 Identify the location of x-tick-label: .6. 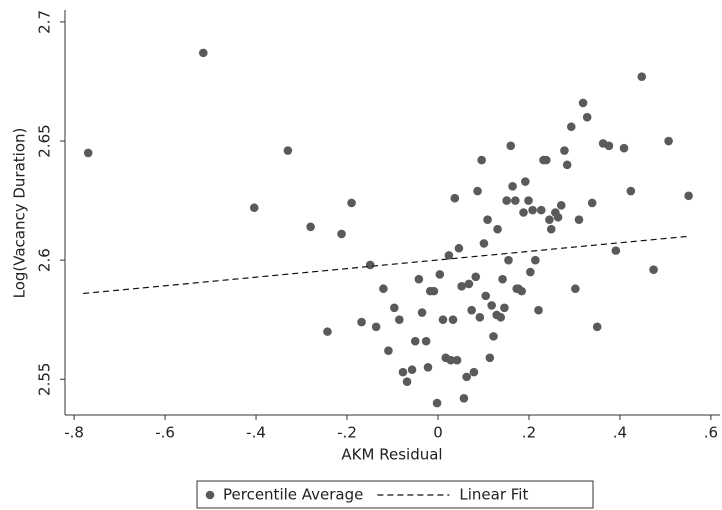
(711, 433).